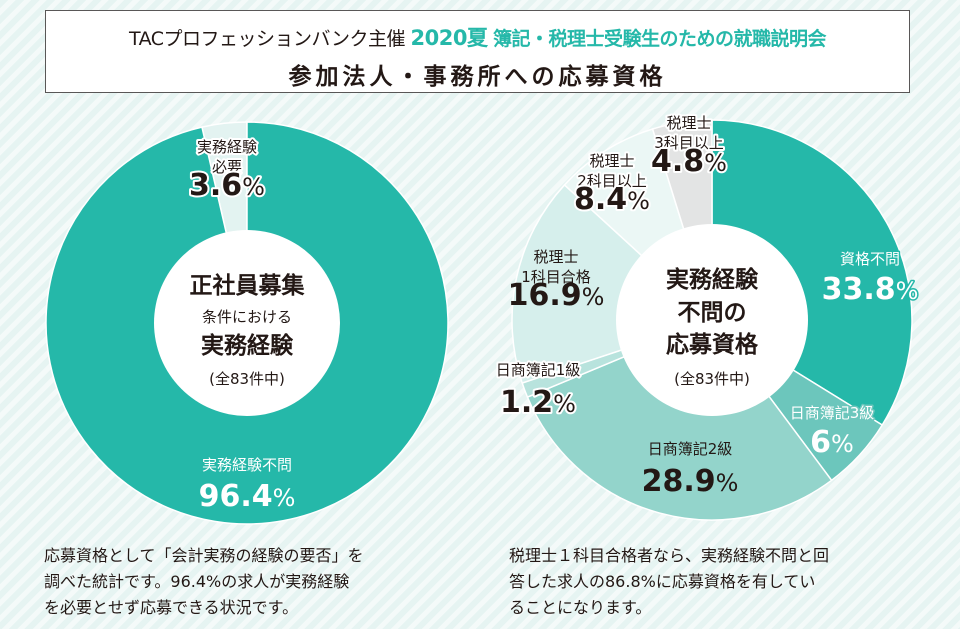  Describe the element at coordinates (690, 449) in the screenshot. I see `segment-category: 日商簿記2級` at that location.